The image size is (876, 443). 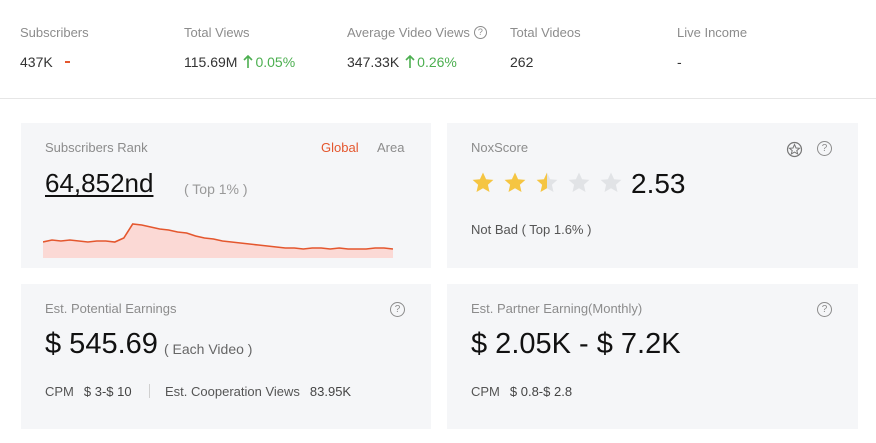 What do you see at coordinates (437, 62) in the screenshot?
I see `change-value: 0.26%` at bounding box center [437, 62].